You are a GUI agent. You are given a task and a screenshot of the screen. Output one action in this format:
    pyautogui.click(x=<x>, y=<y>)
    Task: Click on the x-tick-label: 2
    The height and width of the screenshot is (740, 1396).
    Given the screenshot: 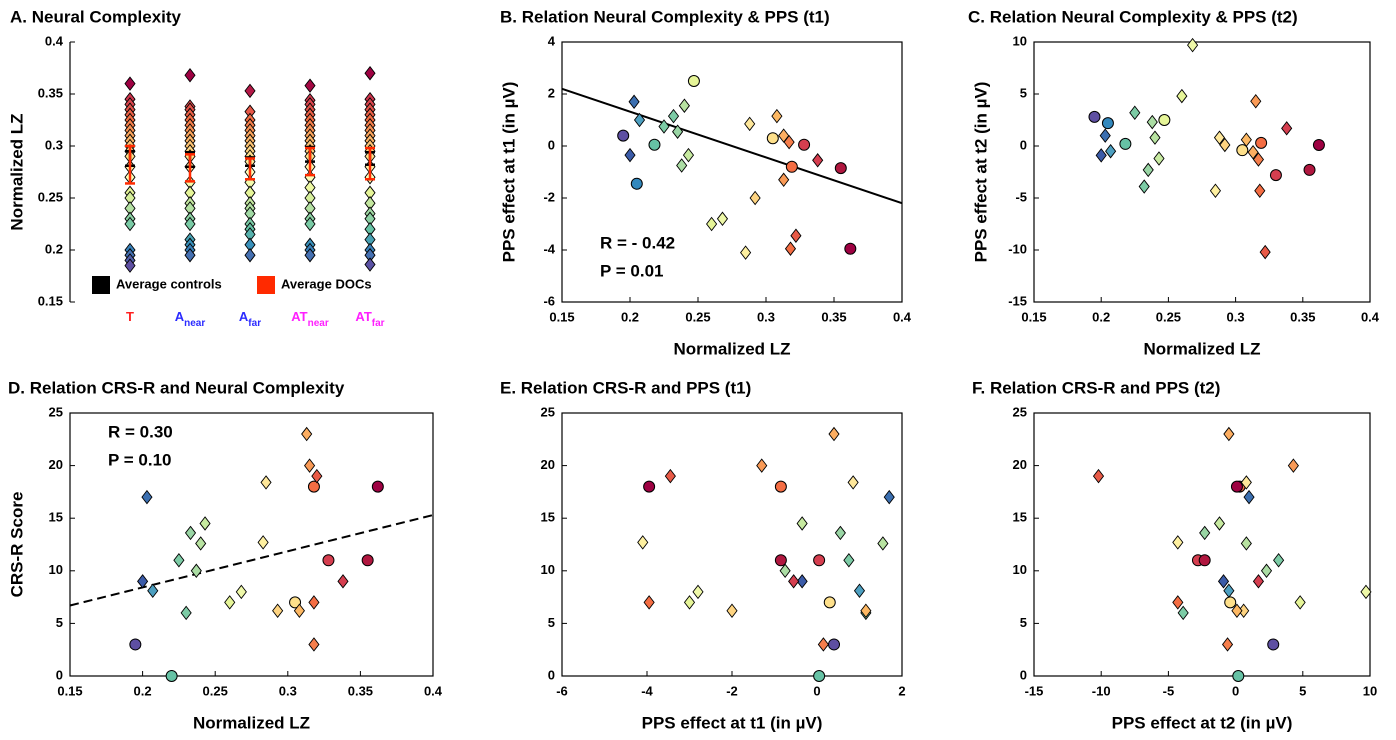 What is the action you would take?
    pyautogui.click(x=901, y=690)
    